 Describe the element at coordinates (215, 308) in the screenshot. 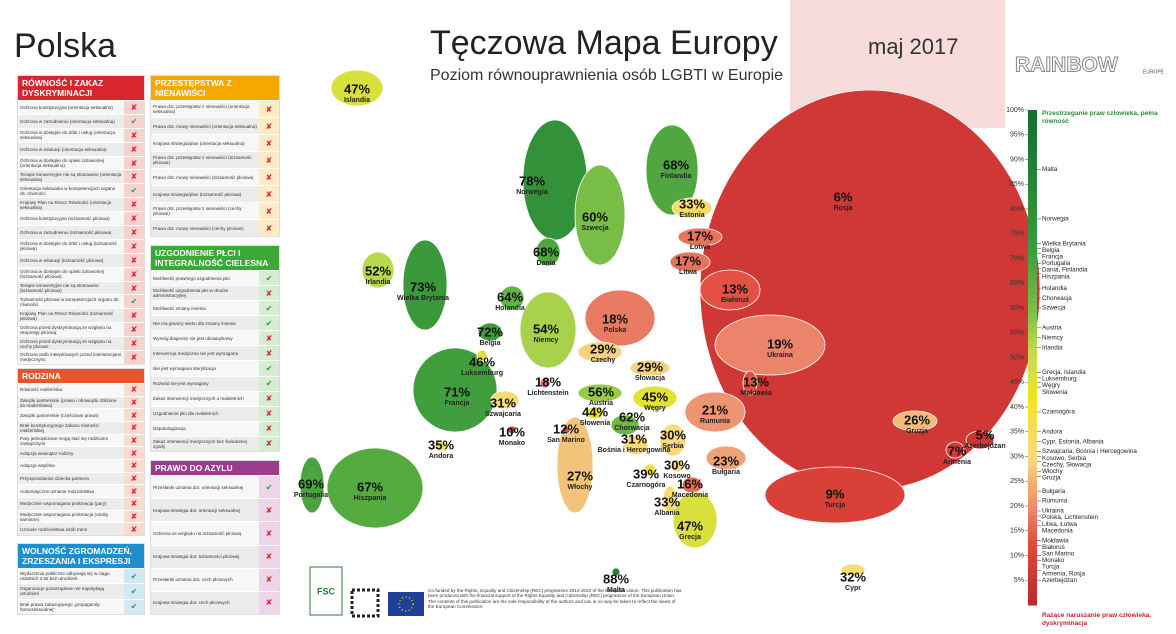

I see `criterion-row: Możliwość zmiany imienia ✔` at that location.